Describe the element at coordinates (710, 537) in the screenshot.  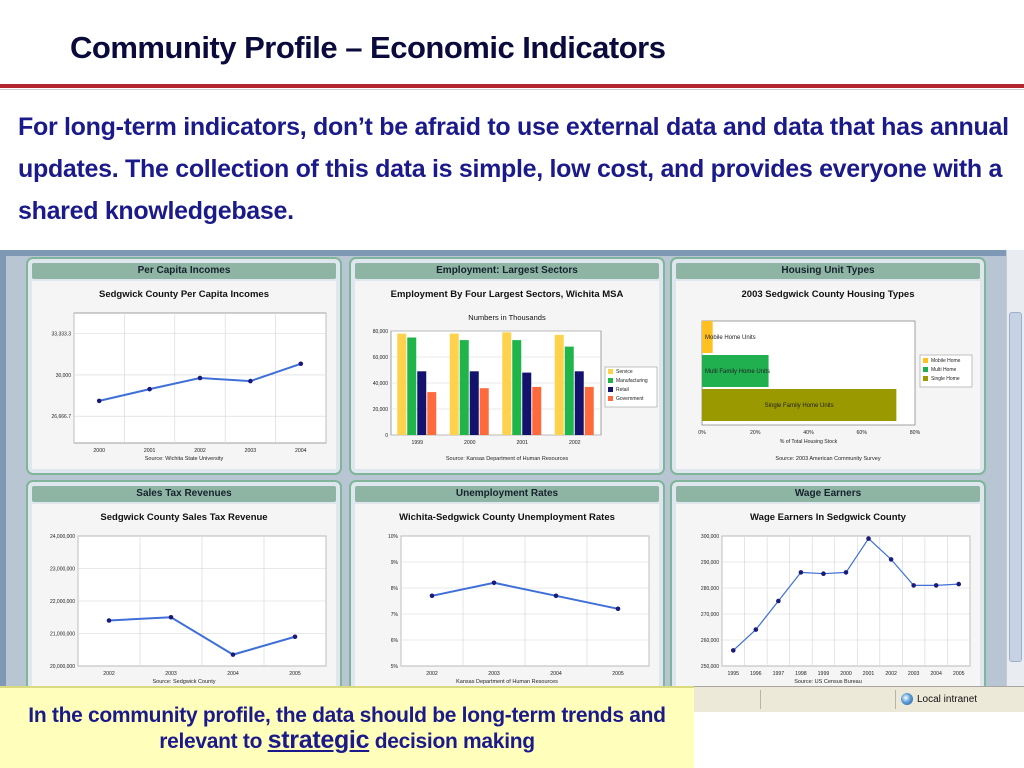
I see `y-tick-label: 300,000` at that location.